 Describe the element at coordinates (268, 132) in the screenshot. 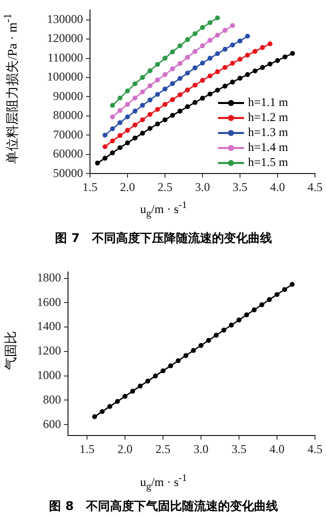

I see `legend-label: h=1.3 m` at that location.